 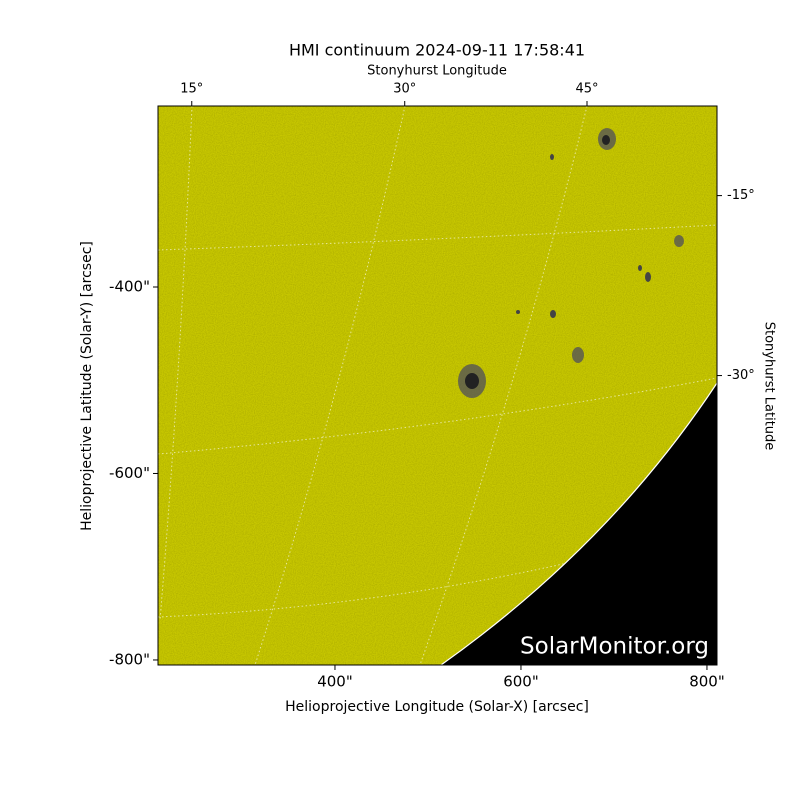 I want to click on y2-axis-label: Stonyhurst Latitude, so click(x=769, y=386).